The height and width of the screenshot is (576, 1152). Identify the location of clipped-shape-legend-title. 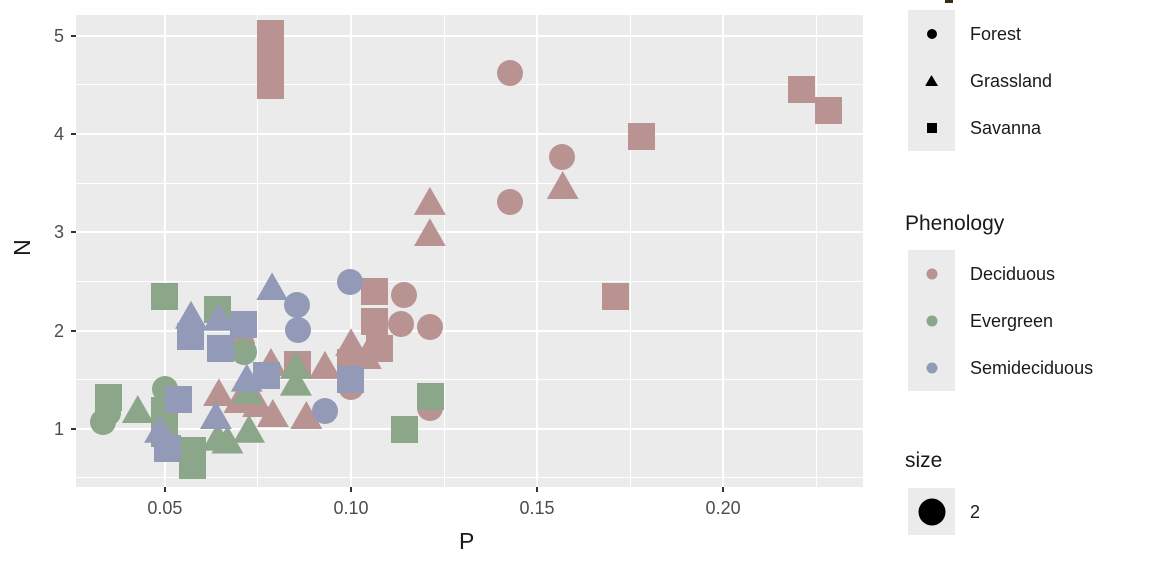
(949, 1).